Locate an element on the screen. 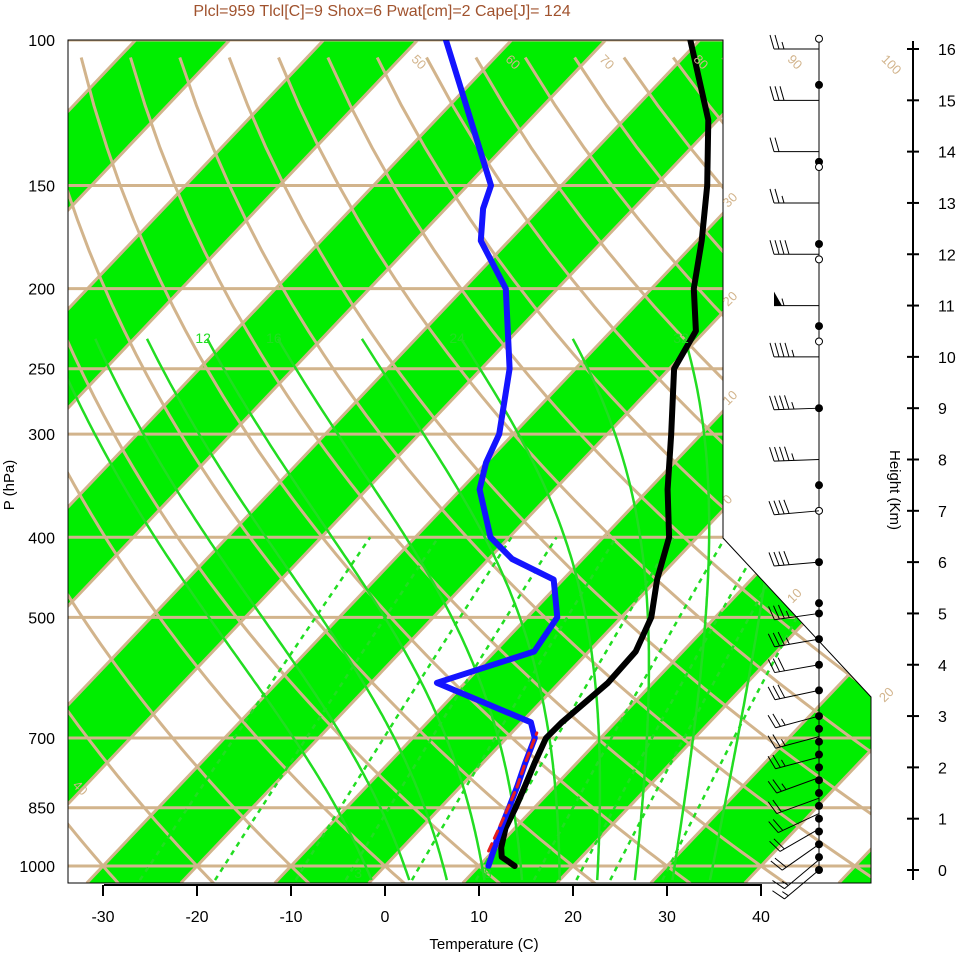 The width and height of the screenshot is (961, 957). x-tick-label: -10 is located at coordinates (290, 917).